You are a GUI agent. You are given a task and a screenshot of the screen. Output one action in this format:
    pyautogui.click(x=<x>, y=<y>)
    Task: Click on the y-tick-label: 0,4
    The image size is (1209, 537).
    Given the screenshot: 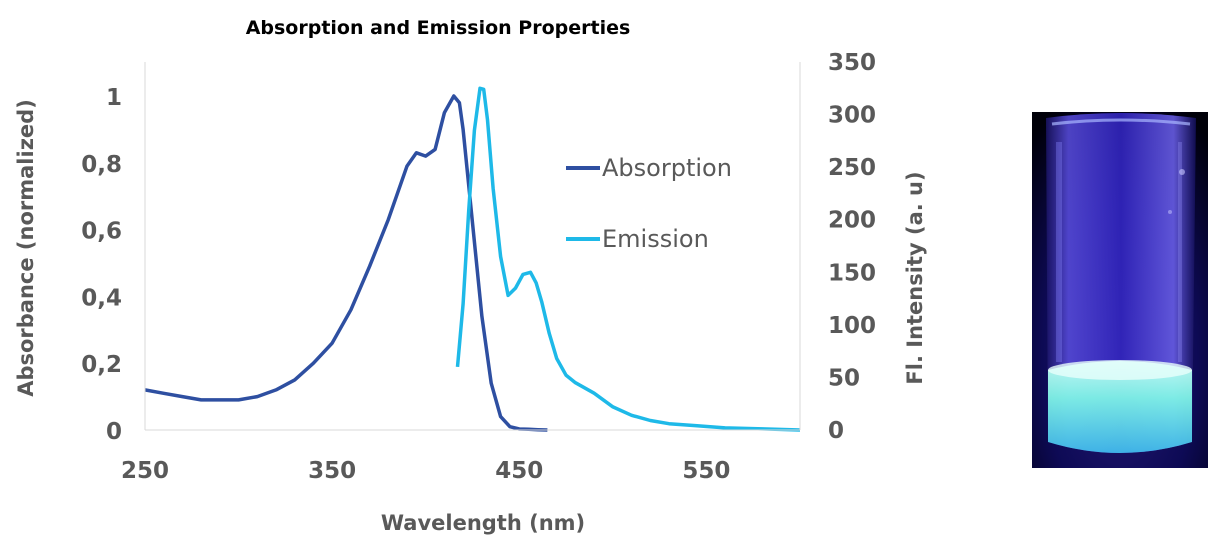 What is the action you would take?
    pyautogui.click(x=101, y=298)
    